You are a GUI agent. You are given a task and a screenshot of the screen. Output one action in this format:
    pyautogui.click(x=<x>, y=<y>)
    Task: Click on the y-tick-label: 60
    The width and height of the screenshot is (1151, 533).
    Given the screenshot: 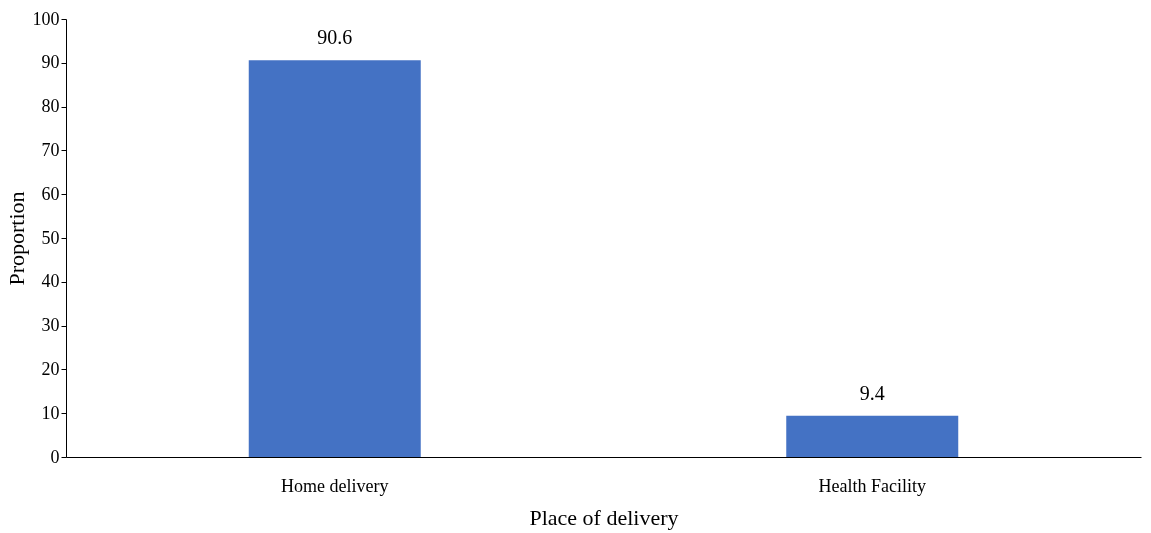 What is the action you would take?
    pyautogui.click(x=50, y=193)
    